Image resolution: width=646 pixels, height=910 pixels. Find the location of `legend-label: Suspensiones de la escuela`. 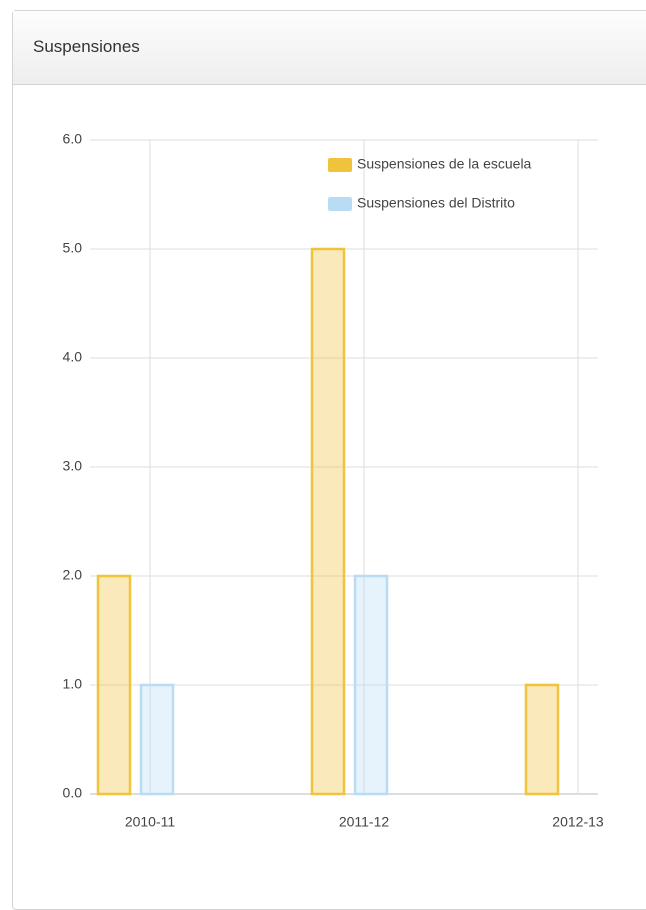

legend-label: Suspensiones de la escuela is located at coordinates (444, 164).